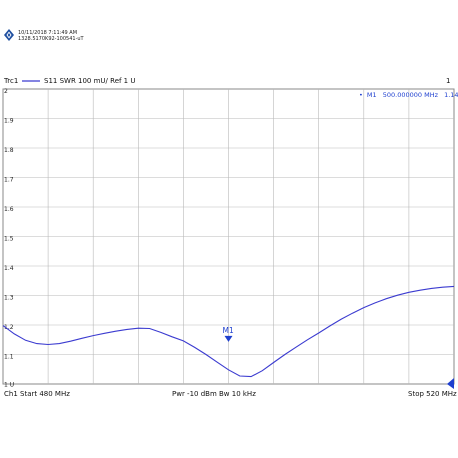  I want to click on footer-stop: Stop 520 MHz, so click(432, 394).